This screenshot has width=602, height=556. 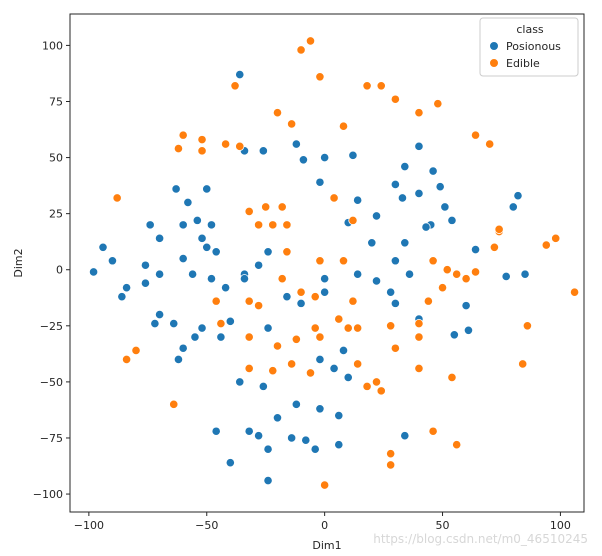 I want to click on x-tick-label: −50, so click(x=206, y=525).